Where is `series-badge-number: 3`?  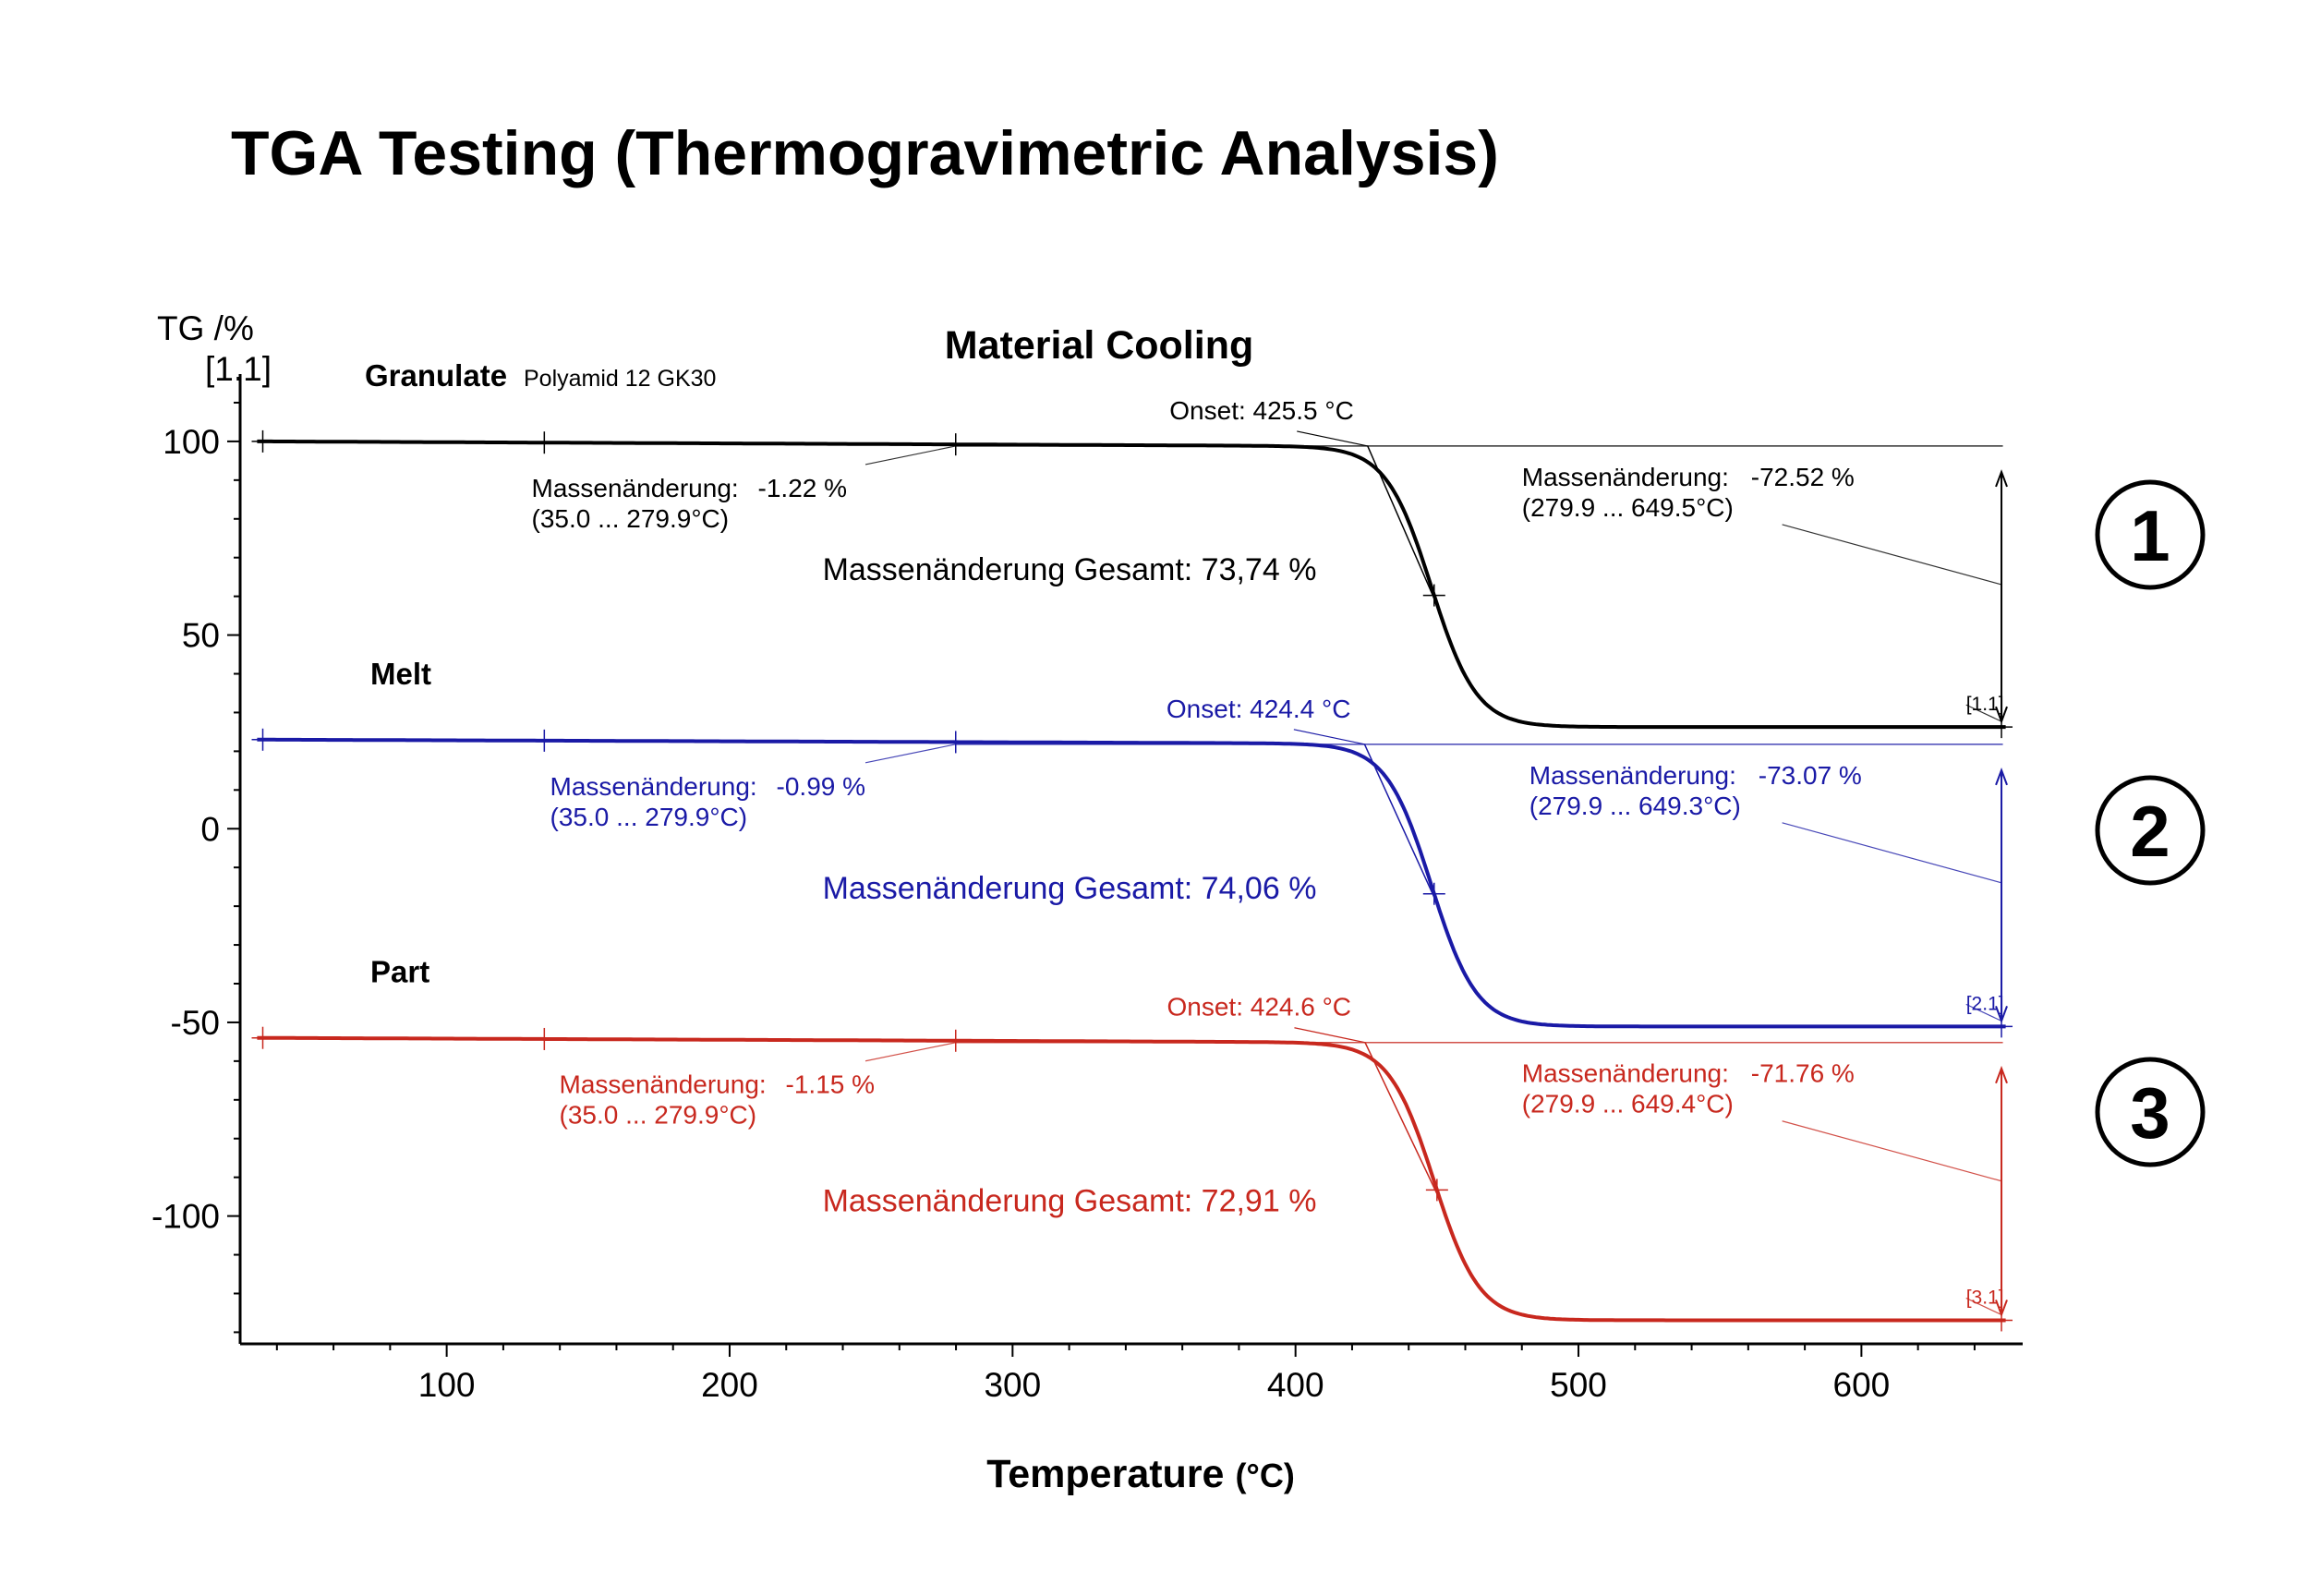 series-badge-number: 3 is located at coordinates (2150, 1113).